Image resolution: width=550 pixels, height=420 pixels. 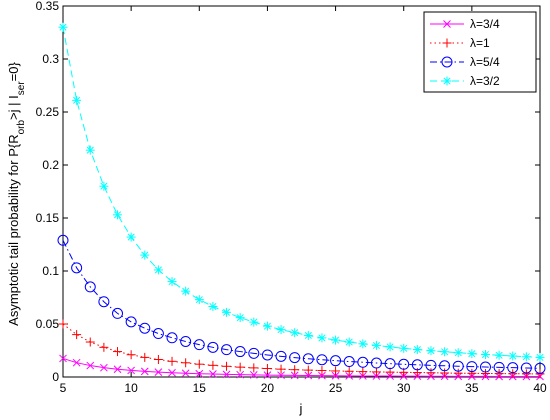 I want to click on series-line, so click(x=301, y=367).